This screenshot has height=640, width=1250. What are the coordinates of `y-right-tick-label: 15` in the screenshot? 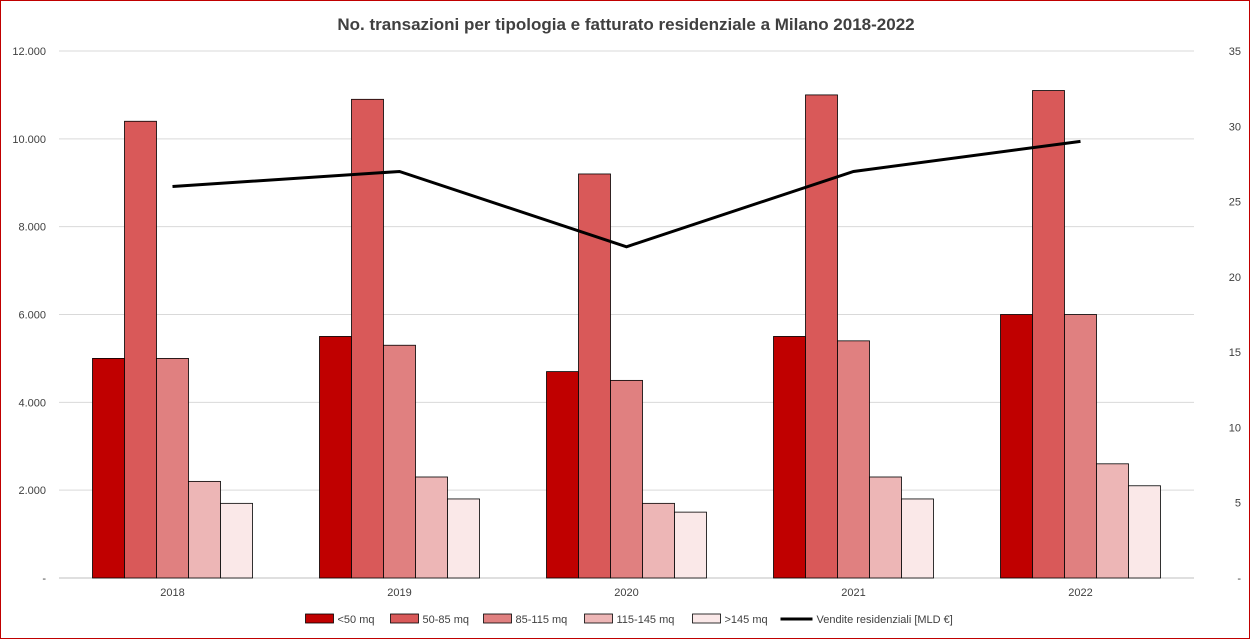 It's located at (1235, 353).